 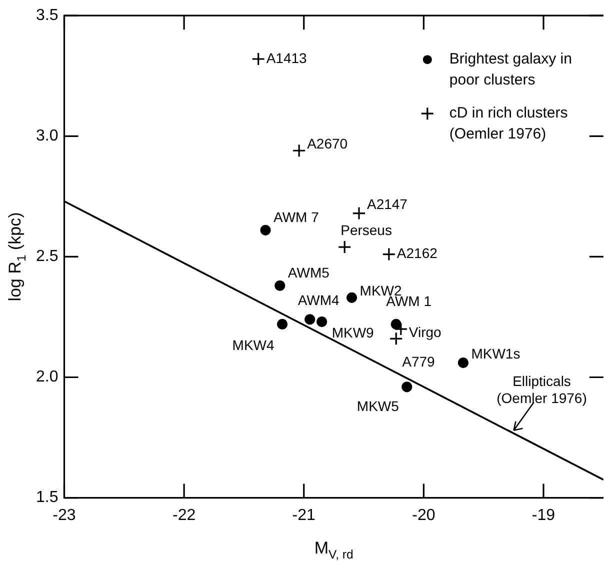 I want to click on annotation: Virgo, so click(x=425, y=332).